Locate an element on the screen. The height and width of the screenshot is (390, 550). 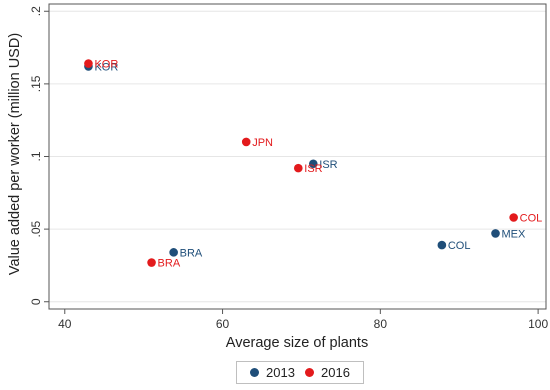
data-point-col-2016 is located at coordinates (513, 217).